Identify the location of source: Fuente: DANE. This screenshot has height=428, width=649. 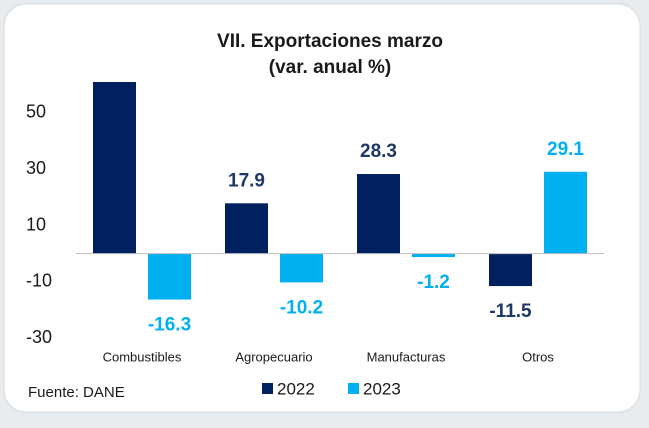
(76, 392).